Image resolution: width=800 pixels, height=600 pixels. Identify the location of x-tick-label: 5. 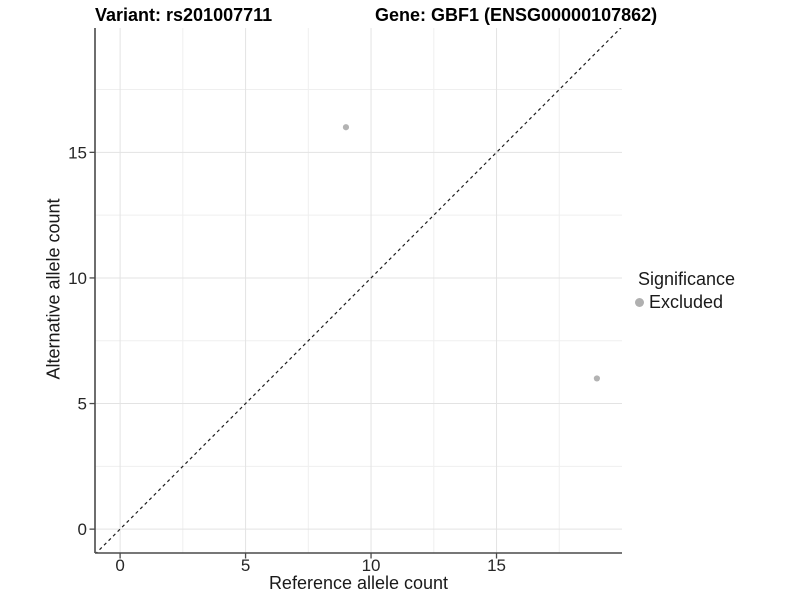
(245, 565).